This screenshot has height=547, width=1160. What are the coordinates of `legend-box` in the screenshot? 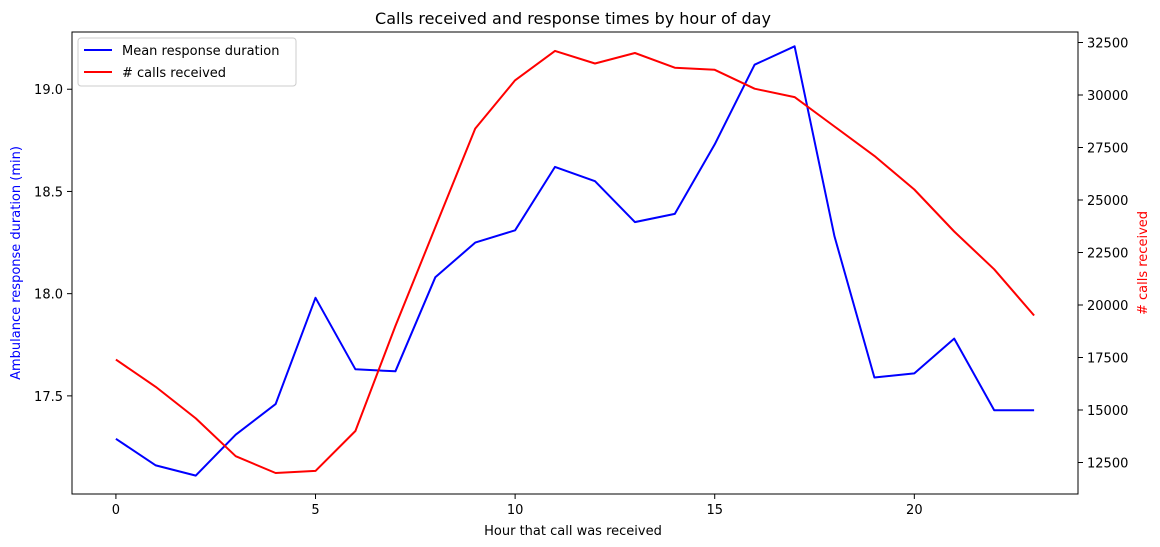 It's located at (187, 62).